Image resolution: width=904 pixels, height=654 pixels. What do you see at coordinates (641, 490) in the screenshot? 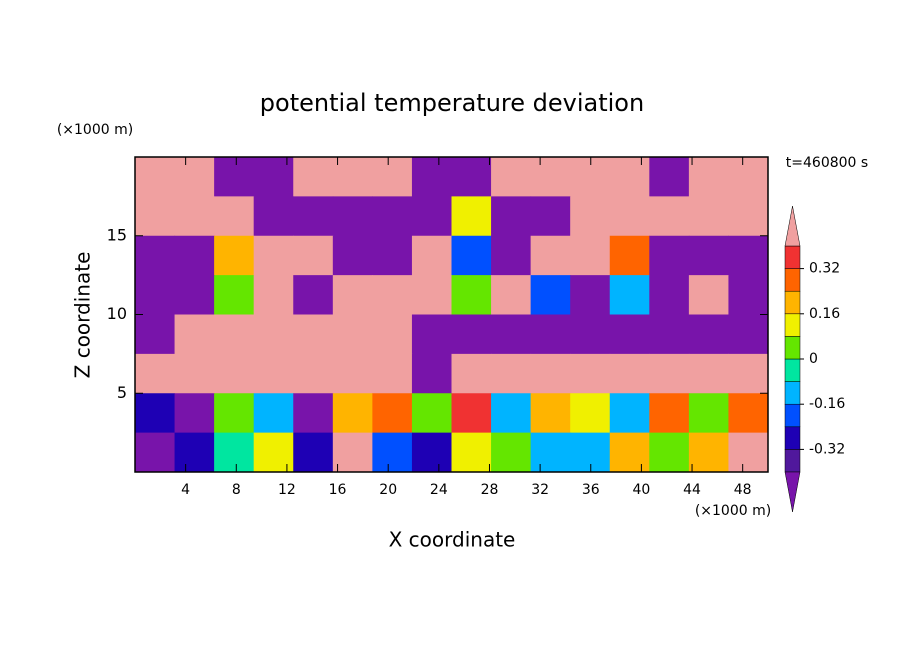
I see `x-tick-label: 40` at bounding box center [641, 490].